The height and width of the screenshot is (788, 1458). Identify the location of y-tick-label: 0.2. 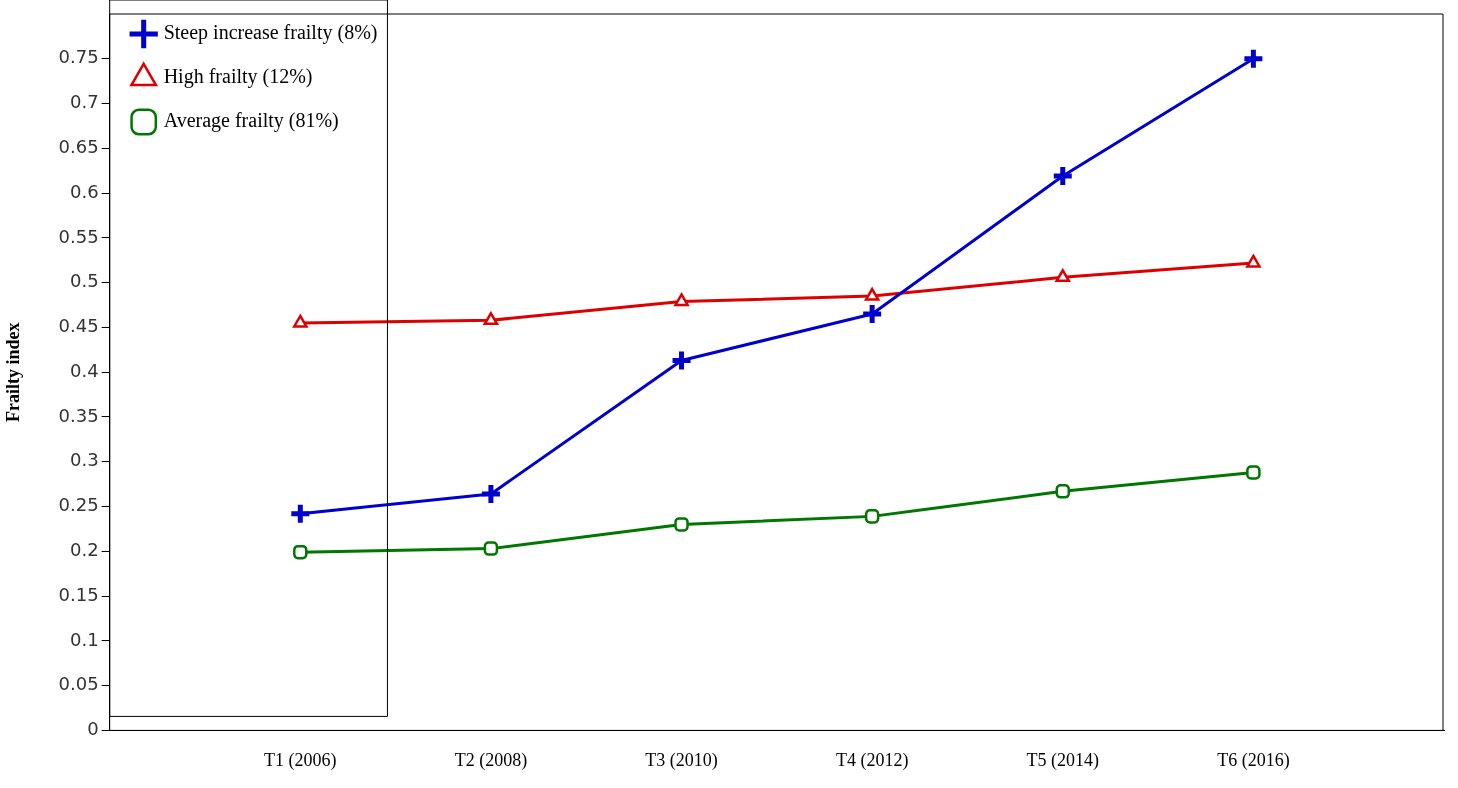
(84, 549).